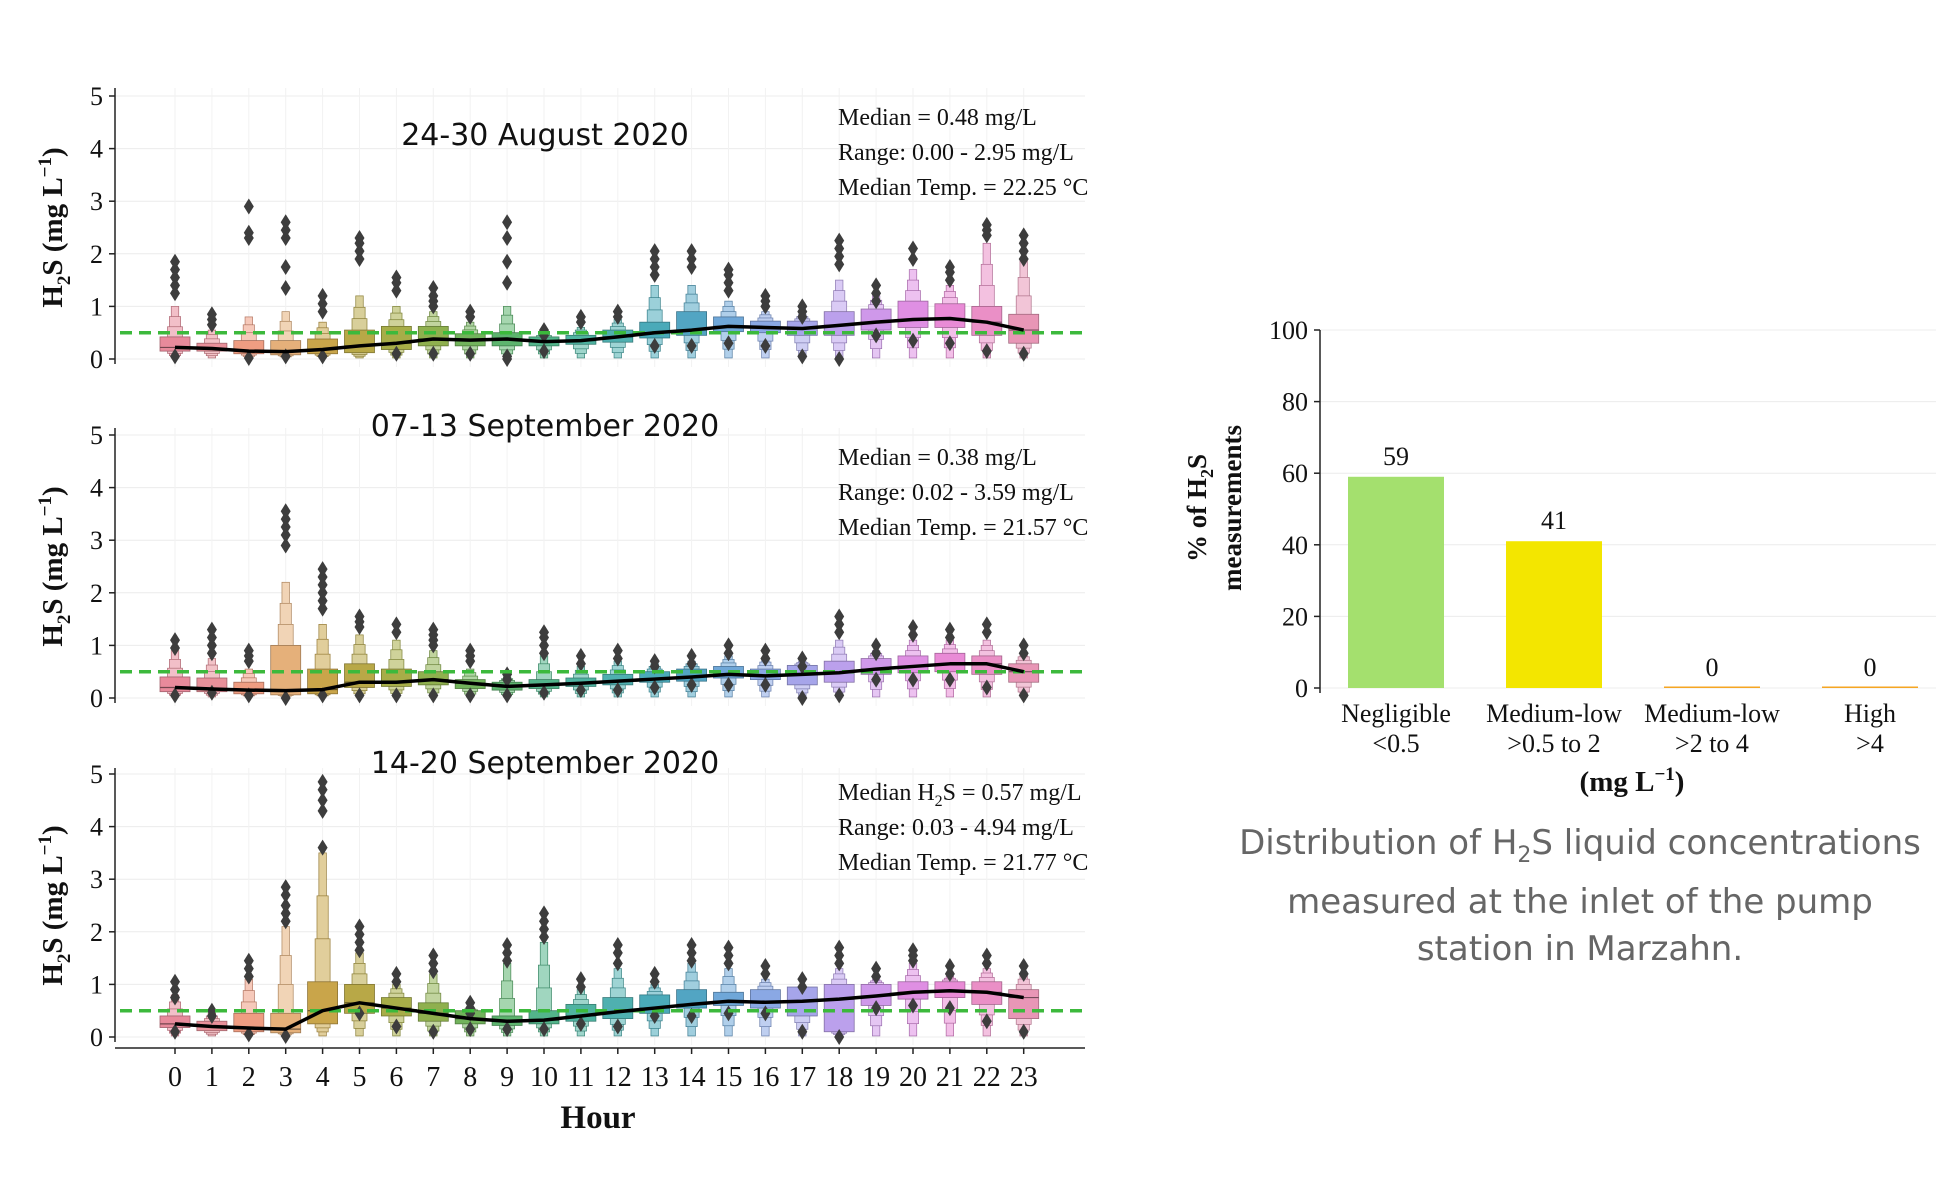  What do you see at coordinates (544, 662) in the screenshot?
I see `hour-10-boxen` at bounding box center [544, 662].